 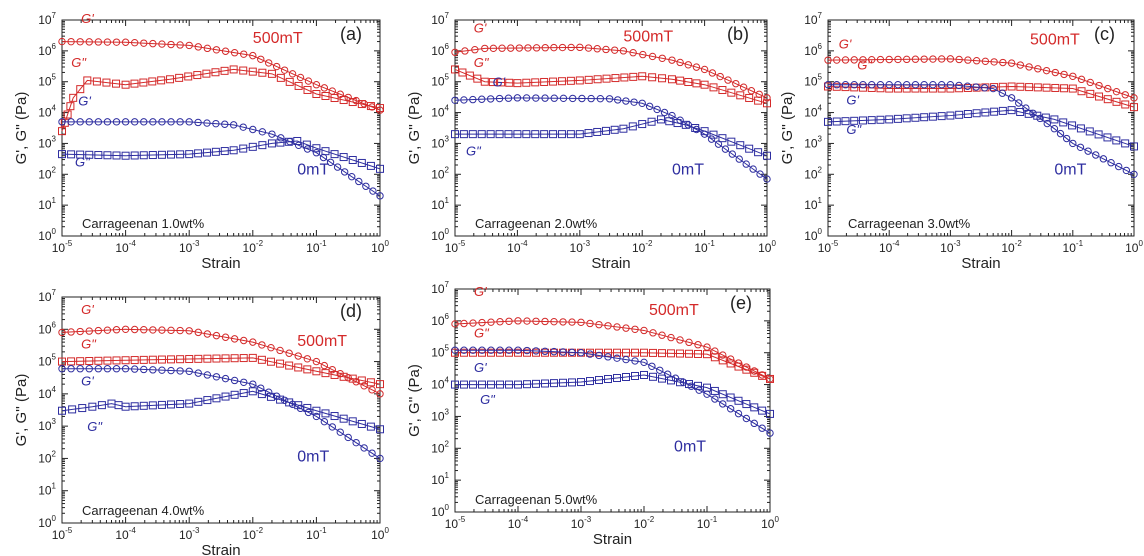 What do you see at coordinates (440, 479) in the screenshot?
I see `y-tick-label: 10¹` at bounding box center [440, 479].